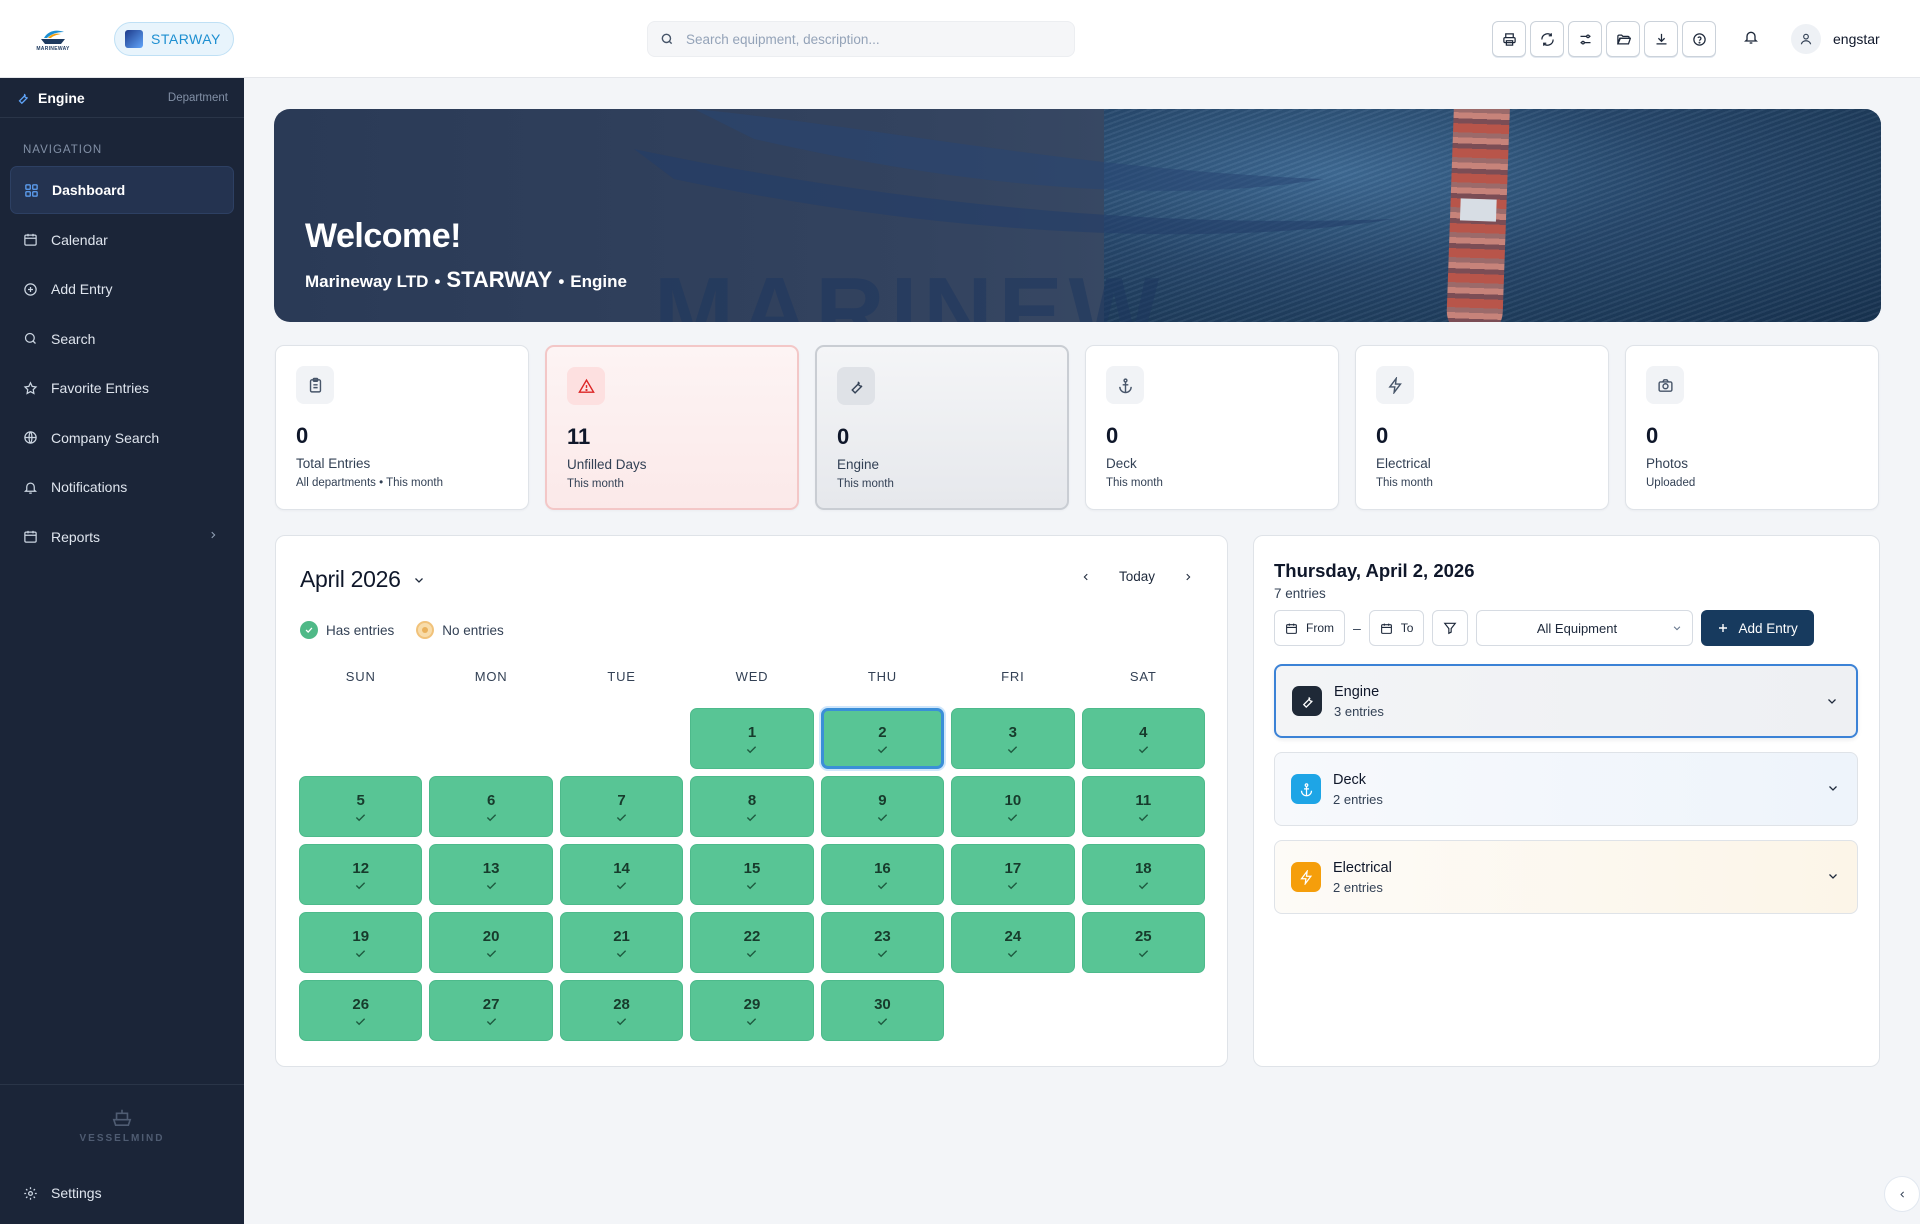  I want to click on calendar-day: 3, so click(1013, 738).